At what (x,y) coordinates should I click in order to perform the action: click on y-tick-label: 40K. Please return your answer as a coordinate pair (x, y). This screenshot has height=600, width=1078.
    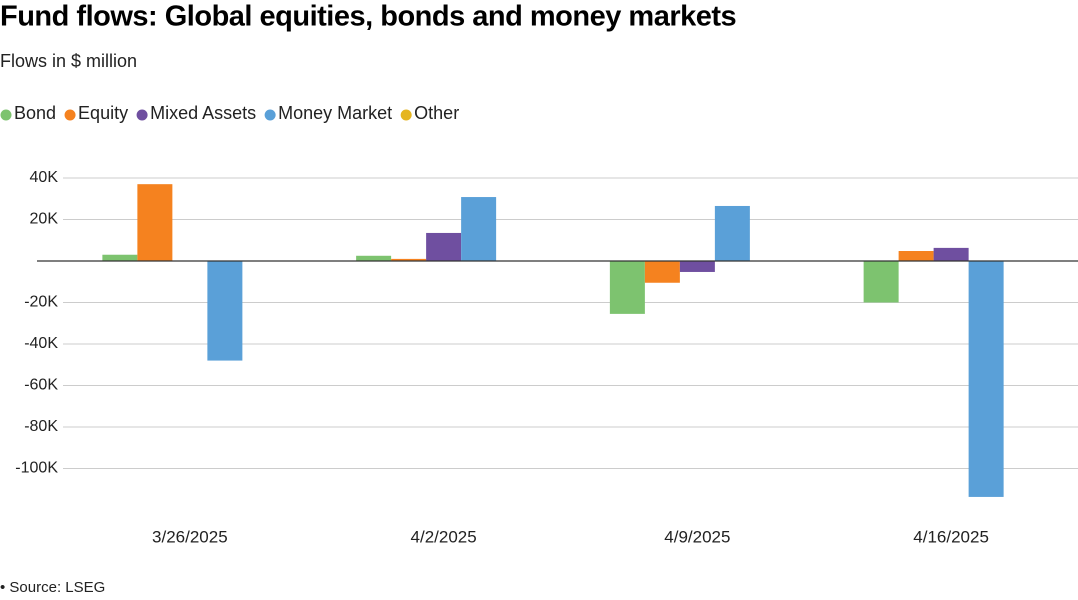
    Looking at the image, I should click on (44, 177).